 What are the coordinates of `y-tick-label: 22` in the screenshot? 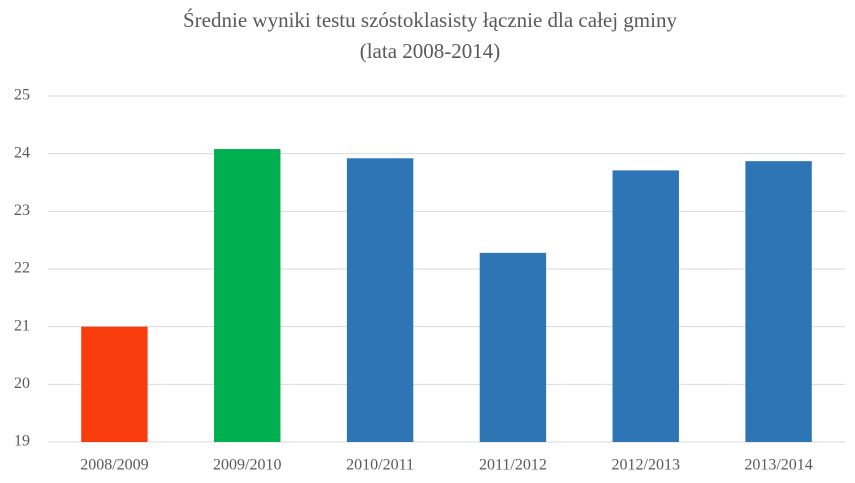 It's located at (22, 268).